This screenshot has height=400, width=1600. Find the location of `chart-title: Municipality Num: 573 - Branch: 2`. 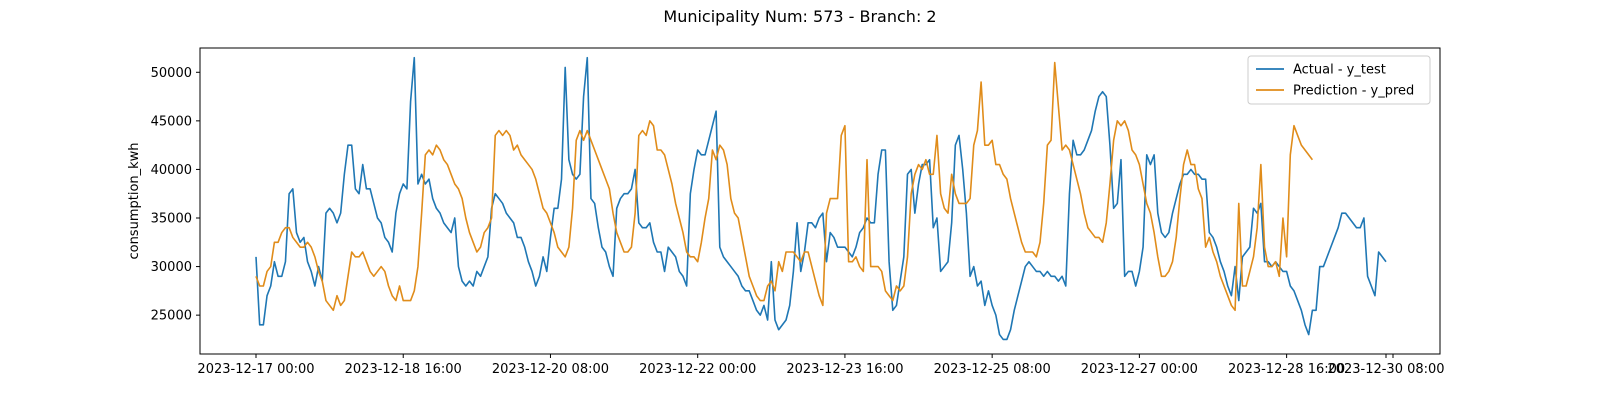

chart-title: Municipality Num: 573 - Branch: 2 is located at coordinates (799, 16).